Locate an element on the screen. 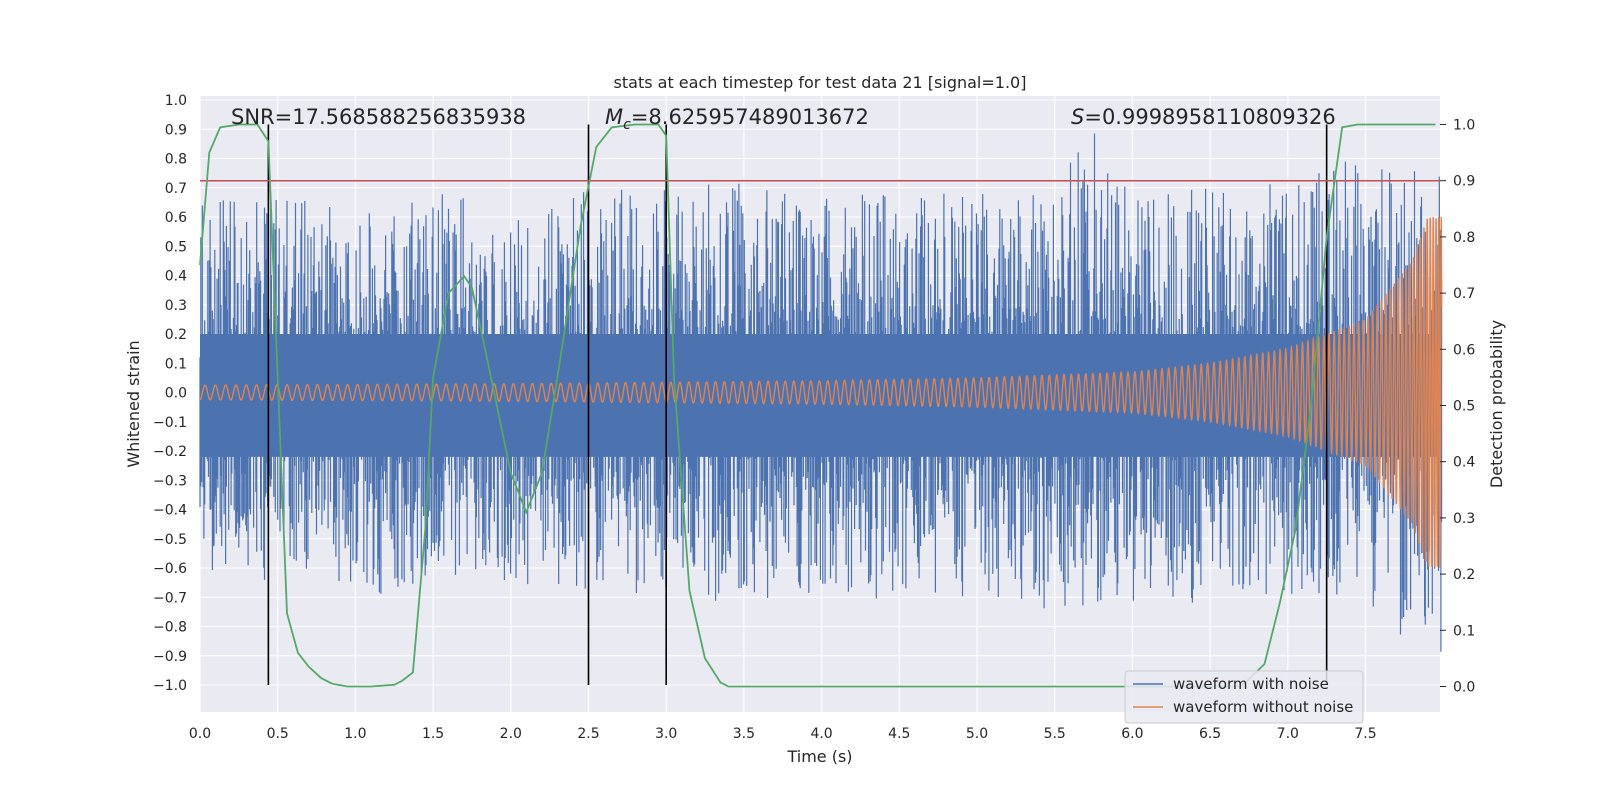  y2-tick-label: 0.6 is located at coordinates (1464, 350).